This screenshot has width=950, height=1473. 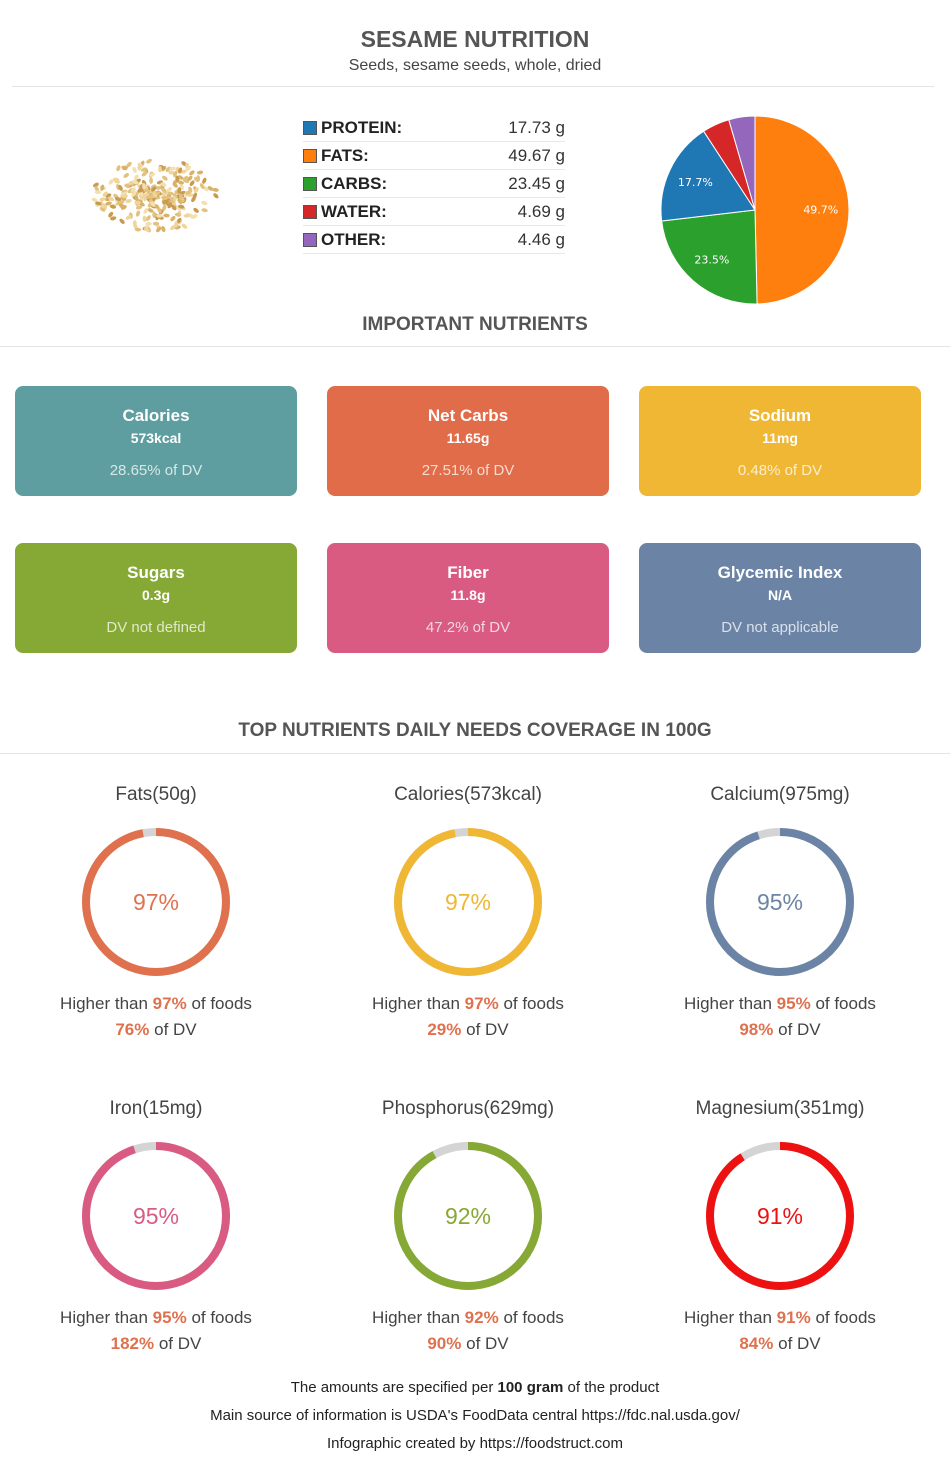 I want to click on gauge-dv: 76% of DV, so click(x=156, y=1030).